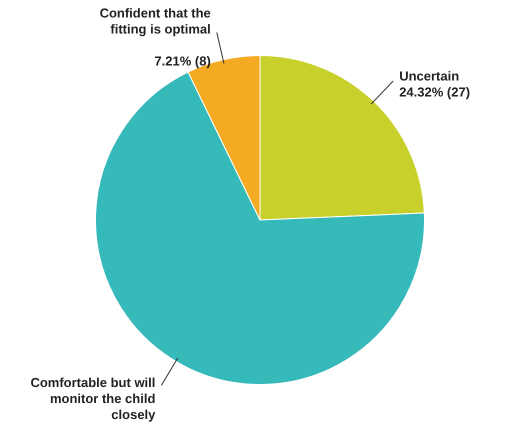  Describe the element at coordinates (155, 21) in the screenshot. I see `slice-label: Confident that the fitting is optimal` at that location.